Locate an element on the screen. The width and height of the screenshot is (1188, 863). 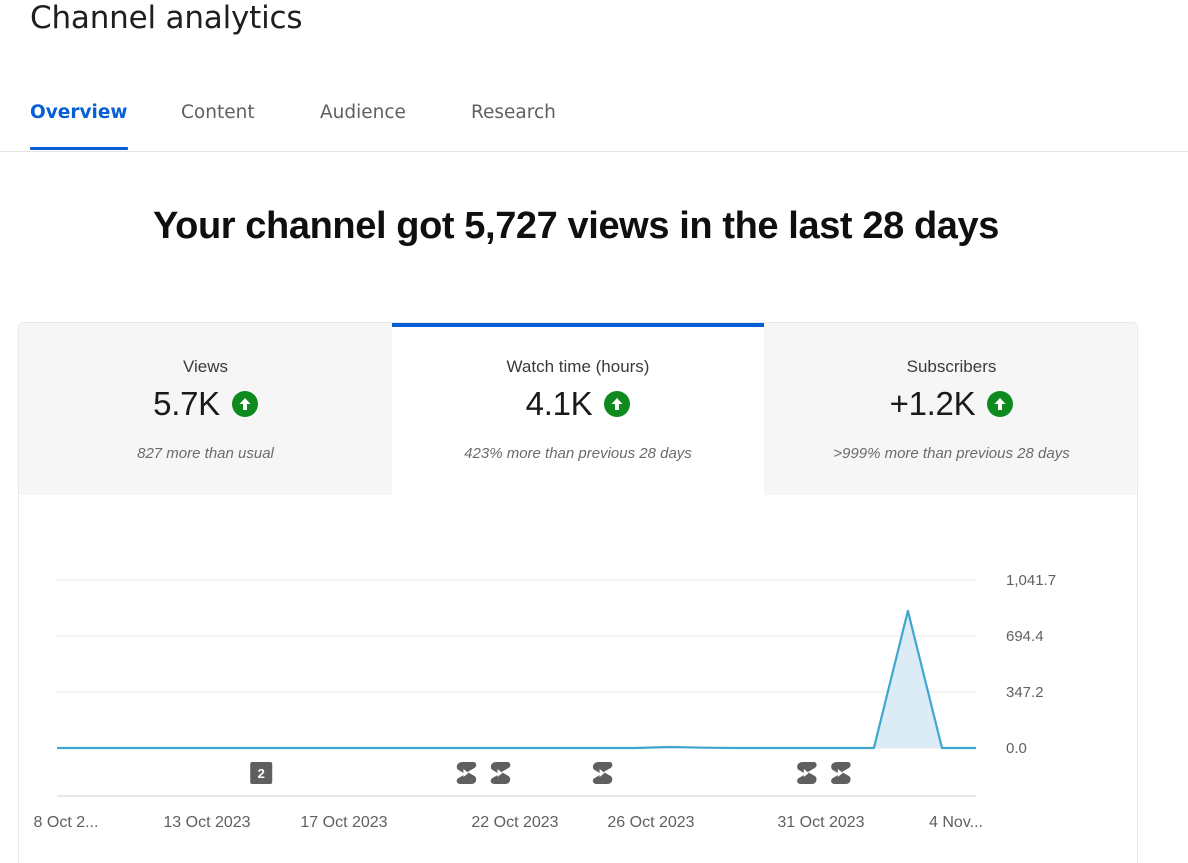
x-tick-label: 13 Oct 2023 is located at coordinates (206, 822).